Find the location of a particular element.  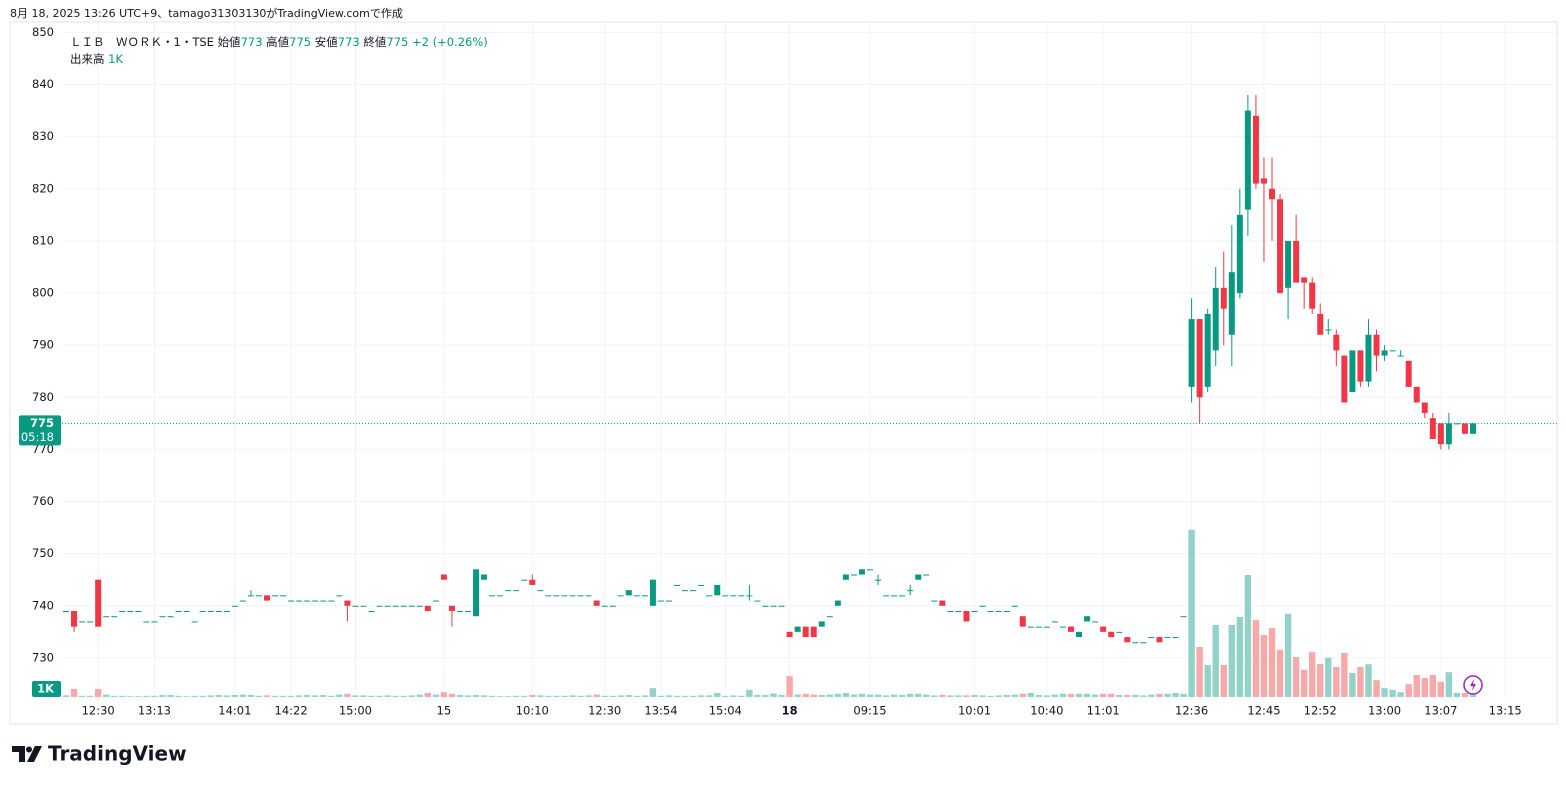

x-tick-label: 10:40 is located at coordinates (1046, 711).